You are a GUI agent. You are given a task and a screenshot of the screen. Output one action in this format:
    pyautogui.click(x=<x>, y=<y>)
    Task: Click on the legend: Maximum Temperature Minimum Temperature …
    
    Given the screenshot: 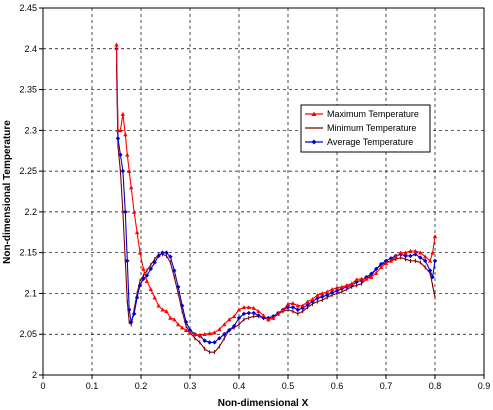 What is the action you would take?
    pyautogui.click(x=365, y=128)
    